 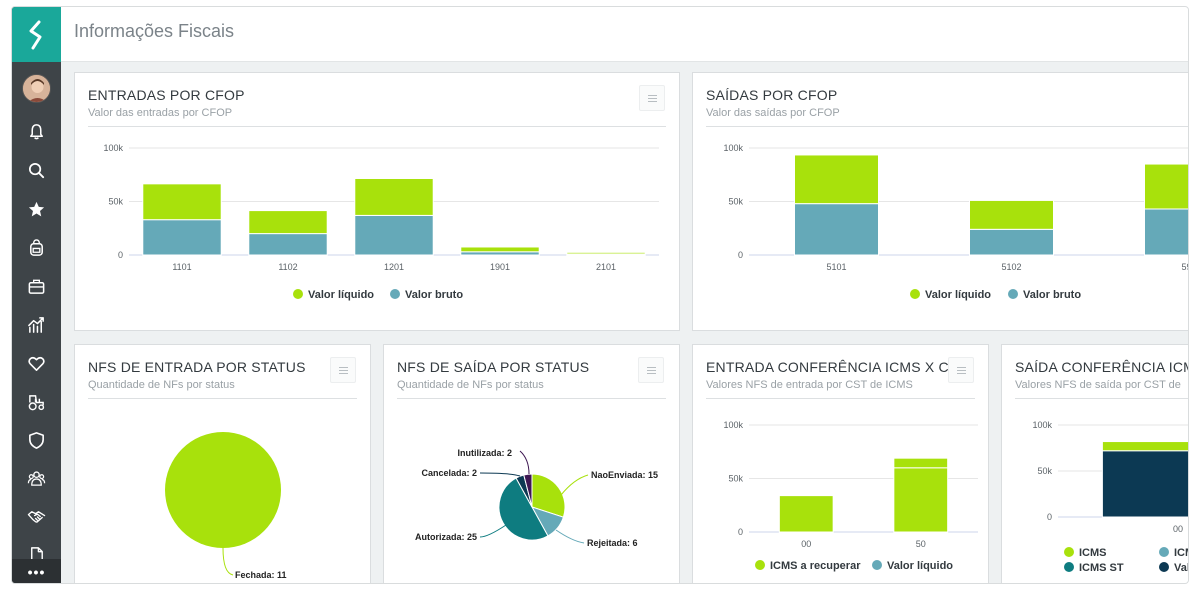 What do you see at coordinates (36, 402) in the screenshot?
I see `tractor-icon` at bounding box center [36, 402].